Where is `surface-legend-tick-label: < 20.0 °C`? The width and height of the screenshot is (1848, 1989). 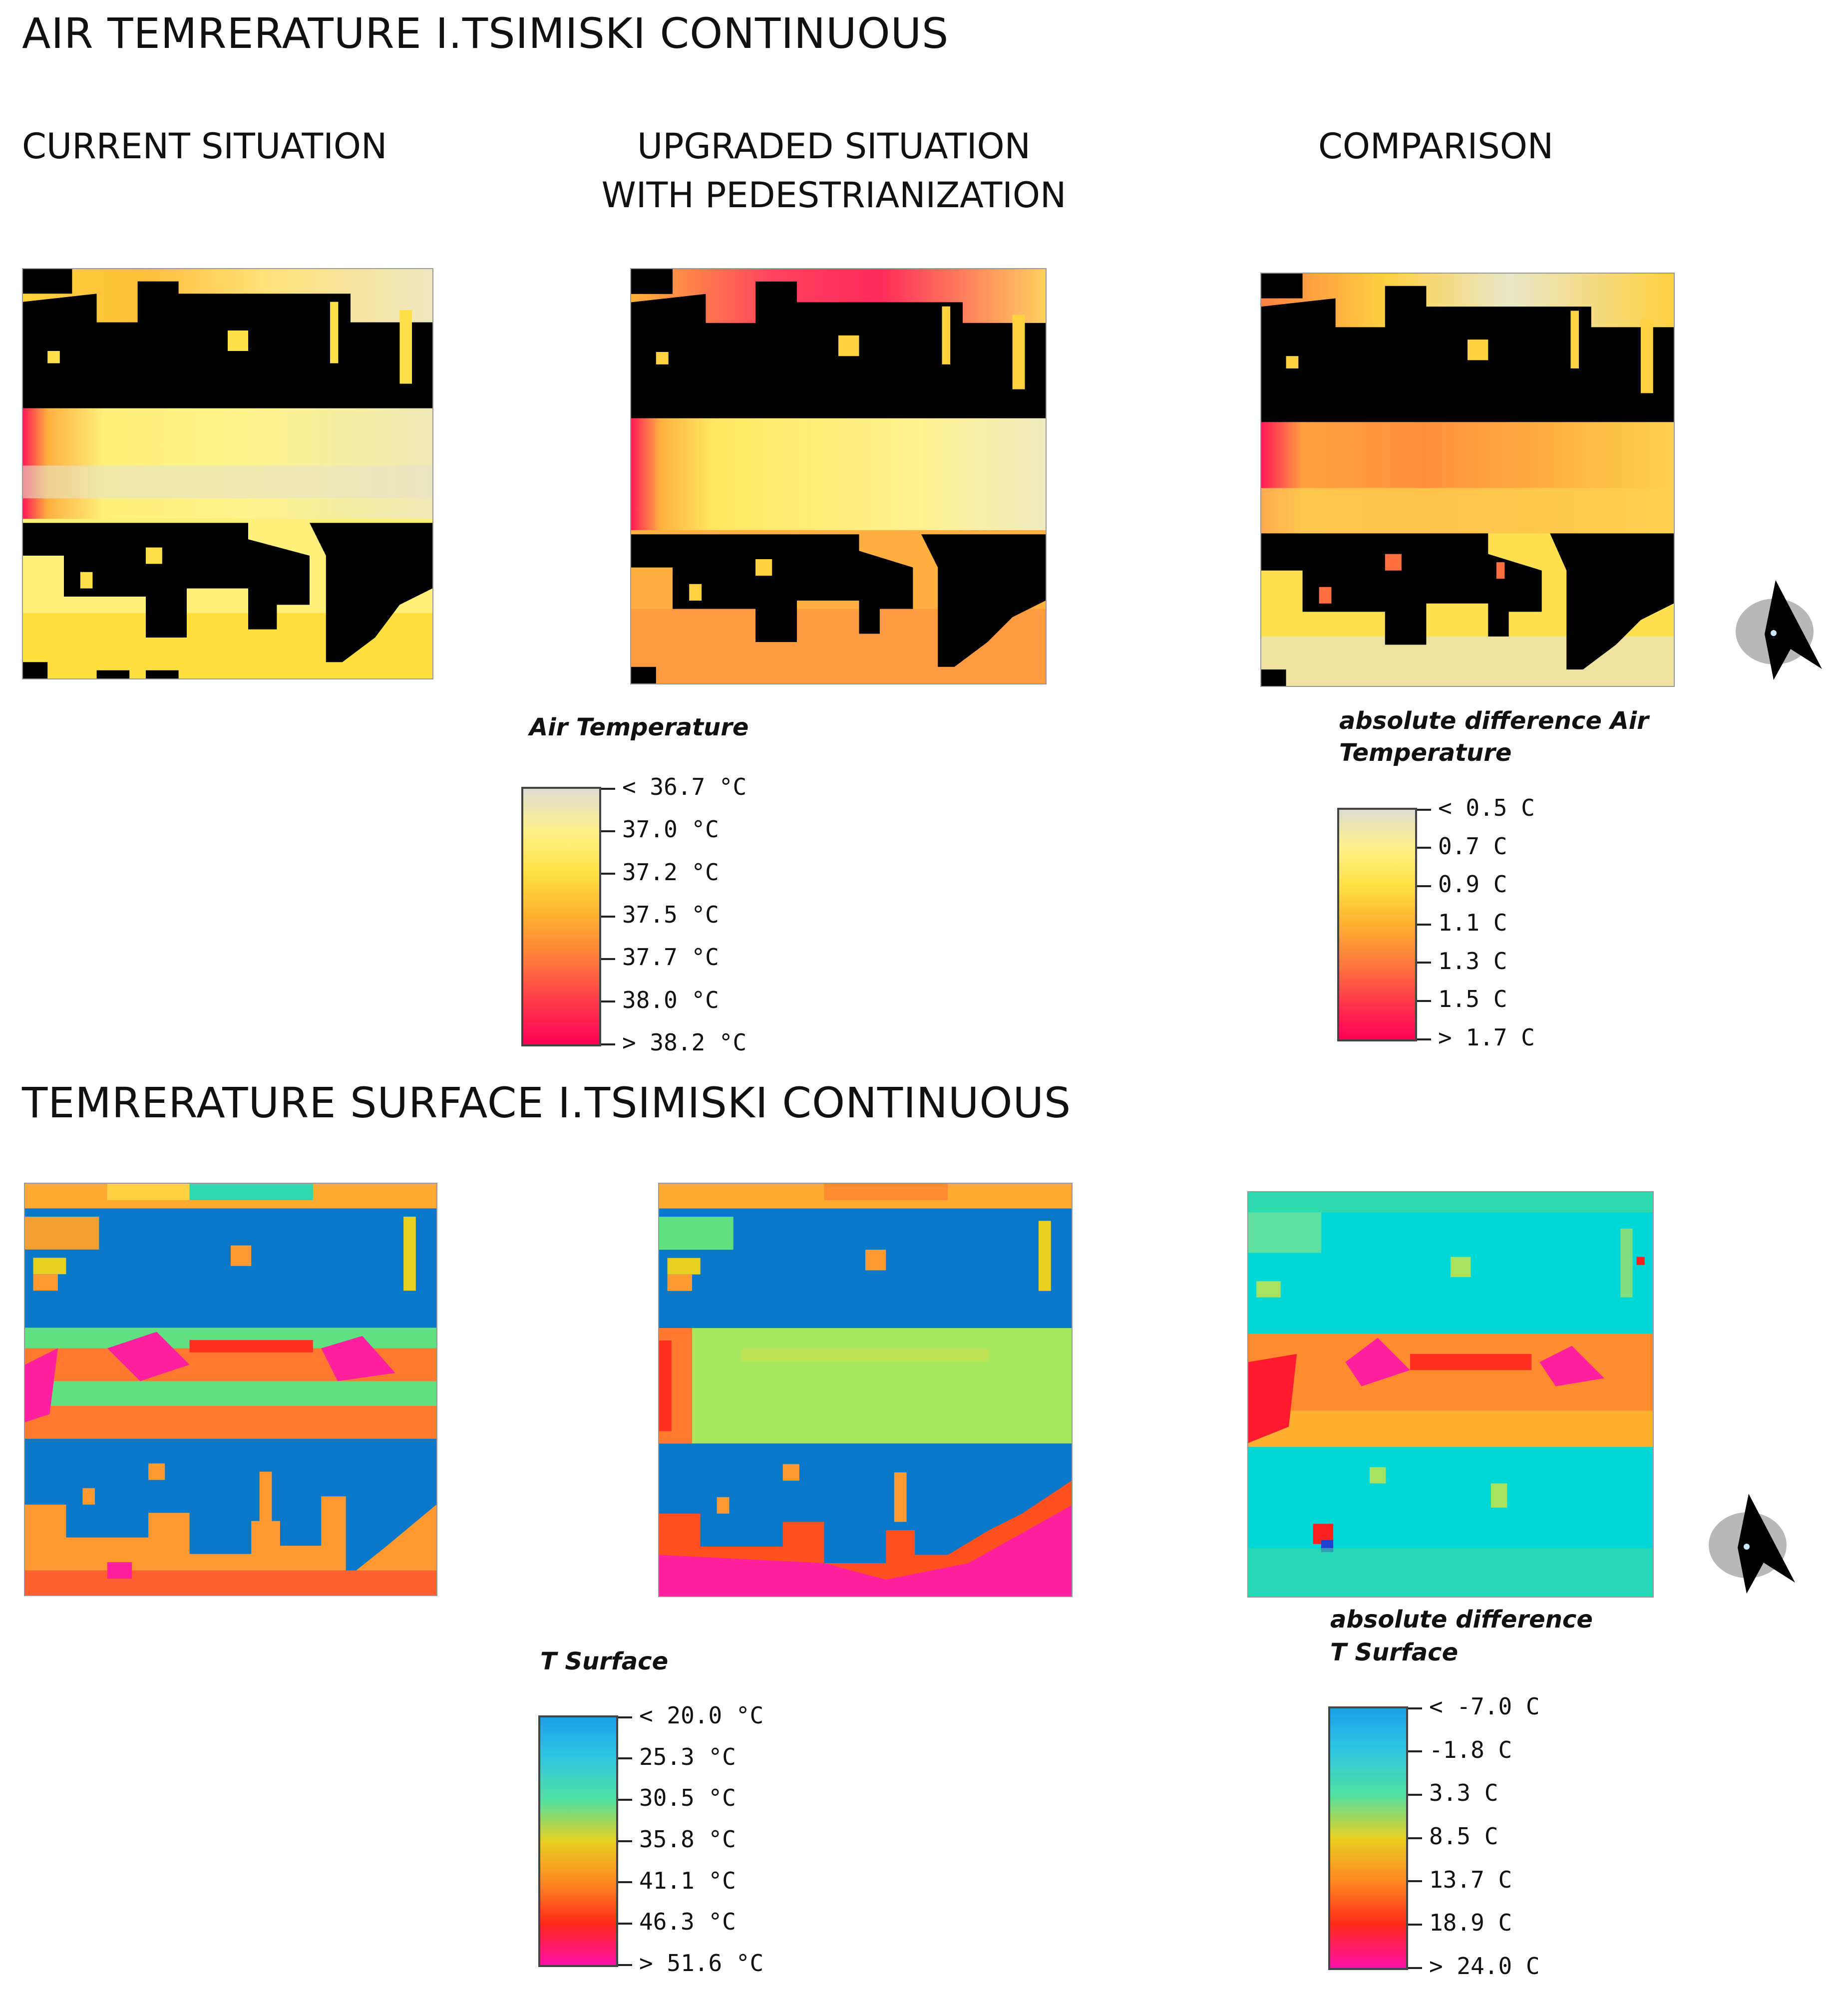 surface-legend-tick-label: < 20.0 °C is located at coordinates (690, 1715).